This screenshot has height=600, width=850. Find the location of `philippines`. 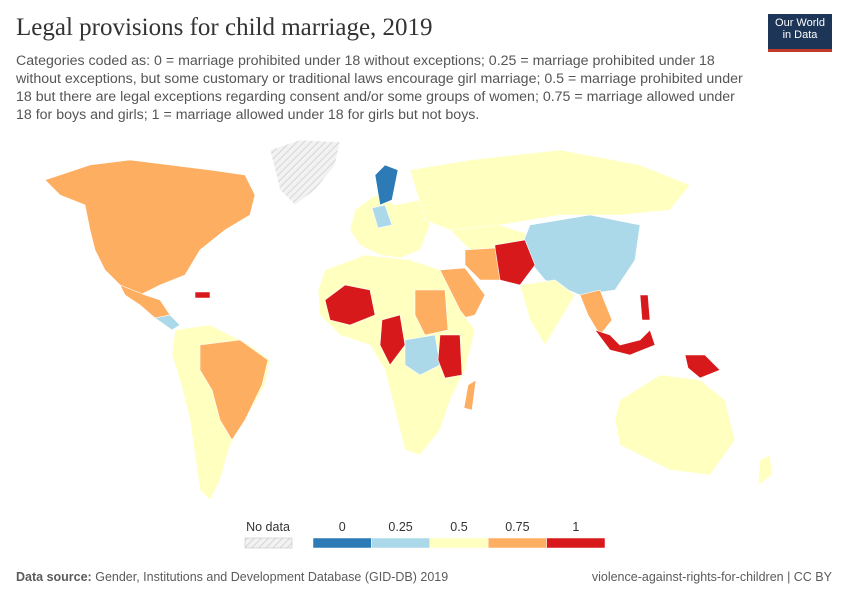

philippines is located at coordinates (645, 307).